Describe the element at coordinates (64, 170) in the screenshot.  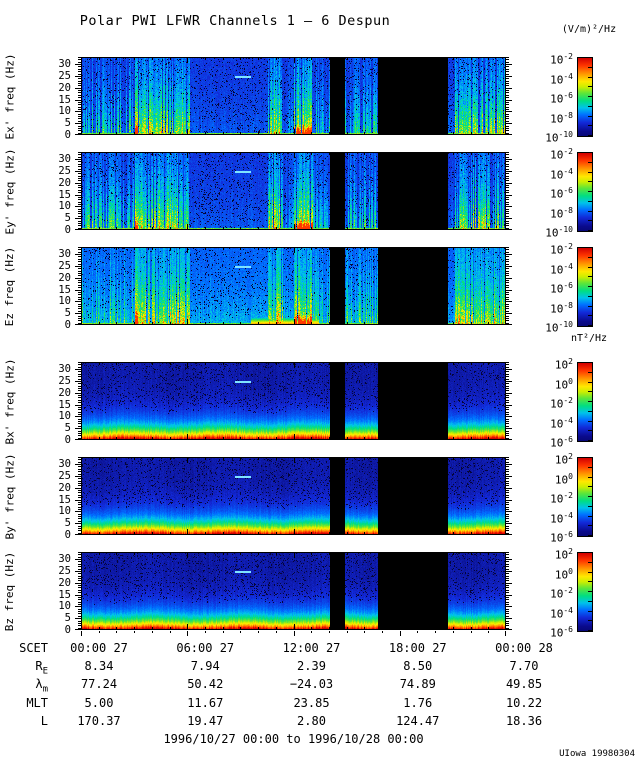
I see `ytick-ey-25: 25` at that location.